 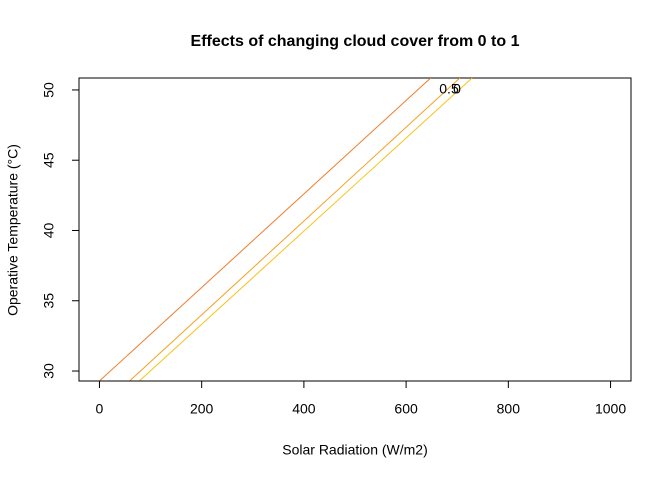 What do you see at coordinates (406, 409) in the screenshot?
I see `x-tick-label: 600` at bounding box center [406, 409].